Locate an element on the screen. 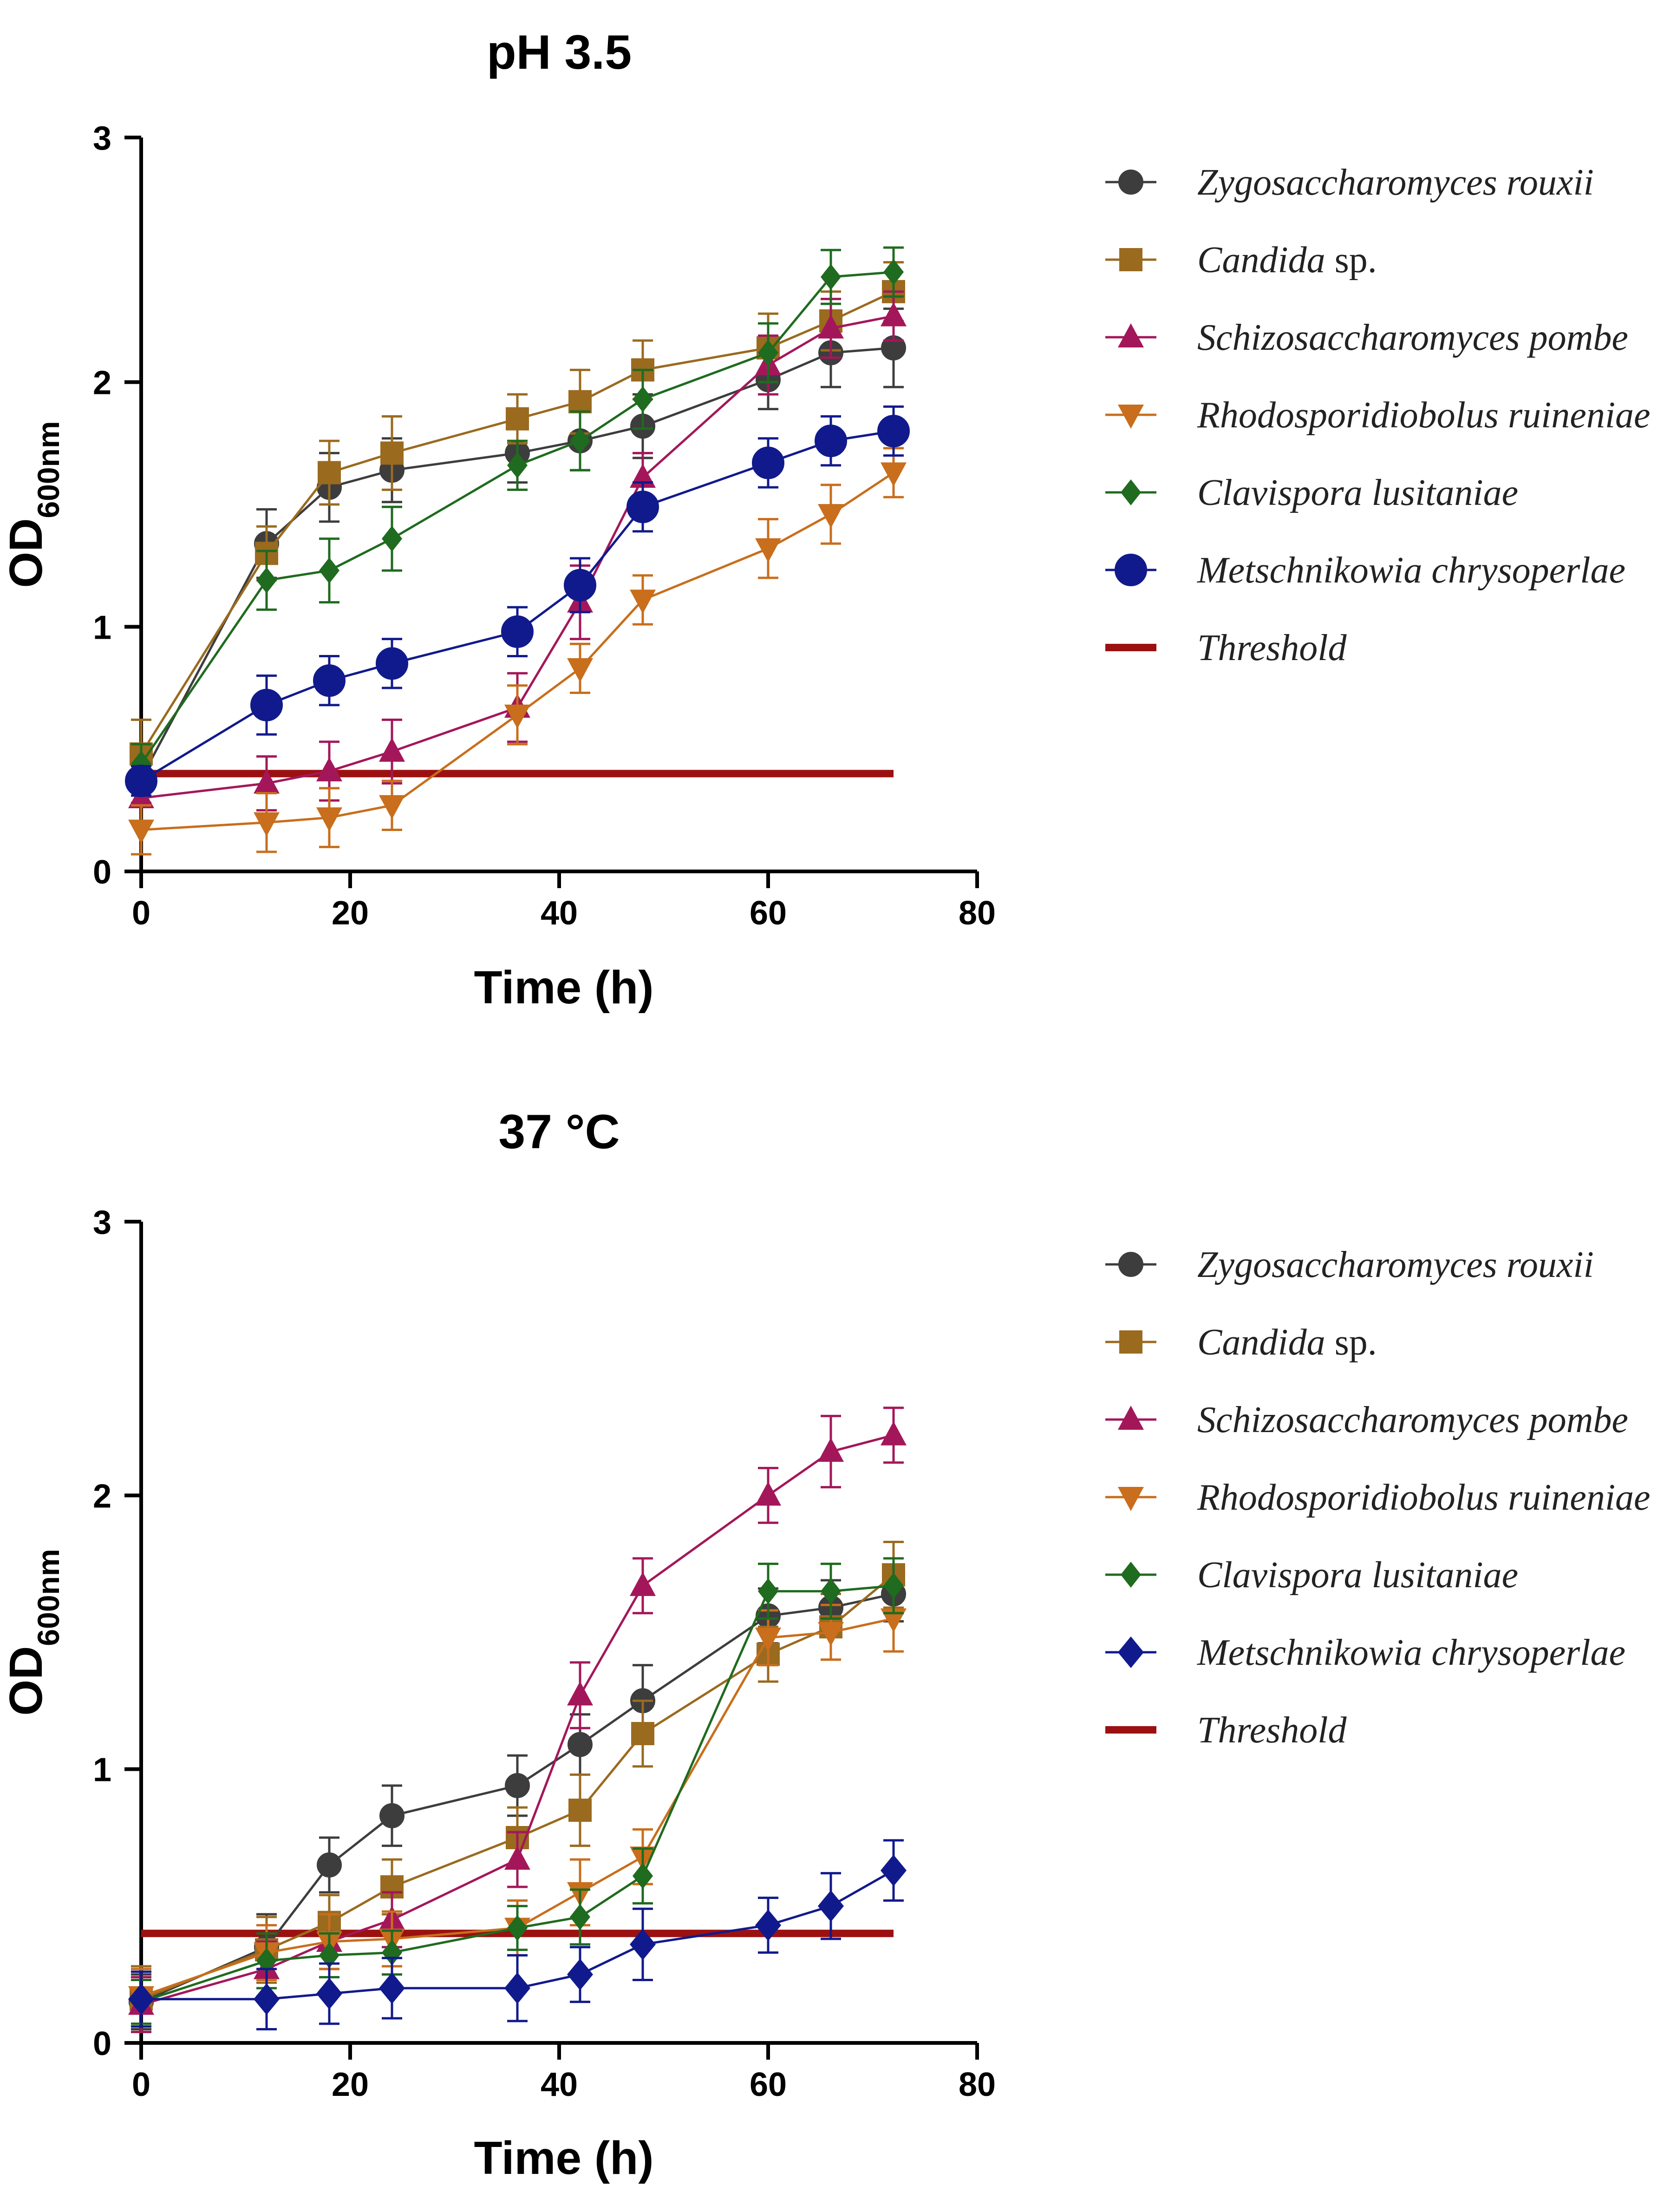 Image resolution: width=1677 pixels, height=2212 pixels. legend-label: Rhodosporidiobolus ruineniae is located at coordinates (1424, 415).